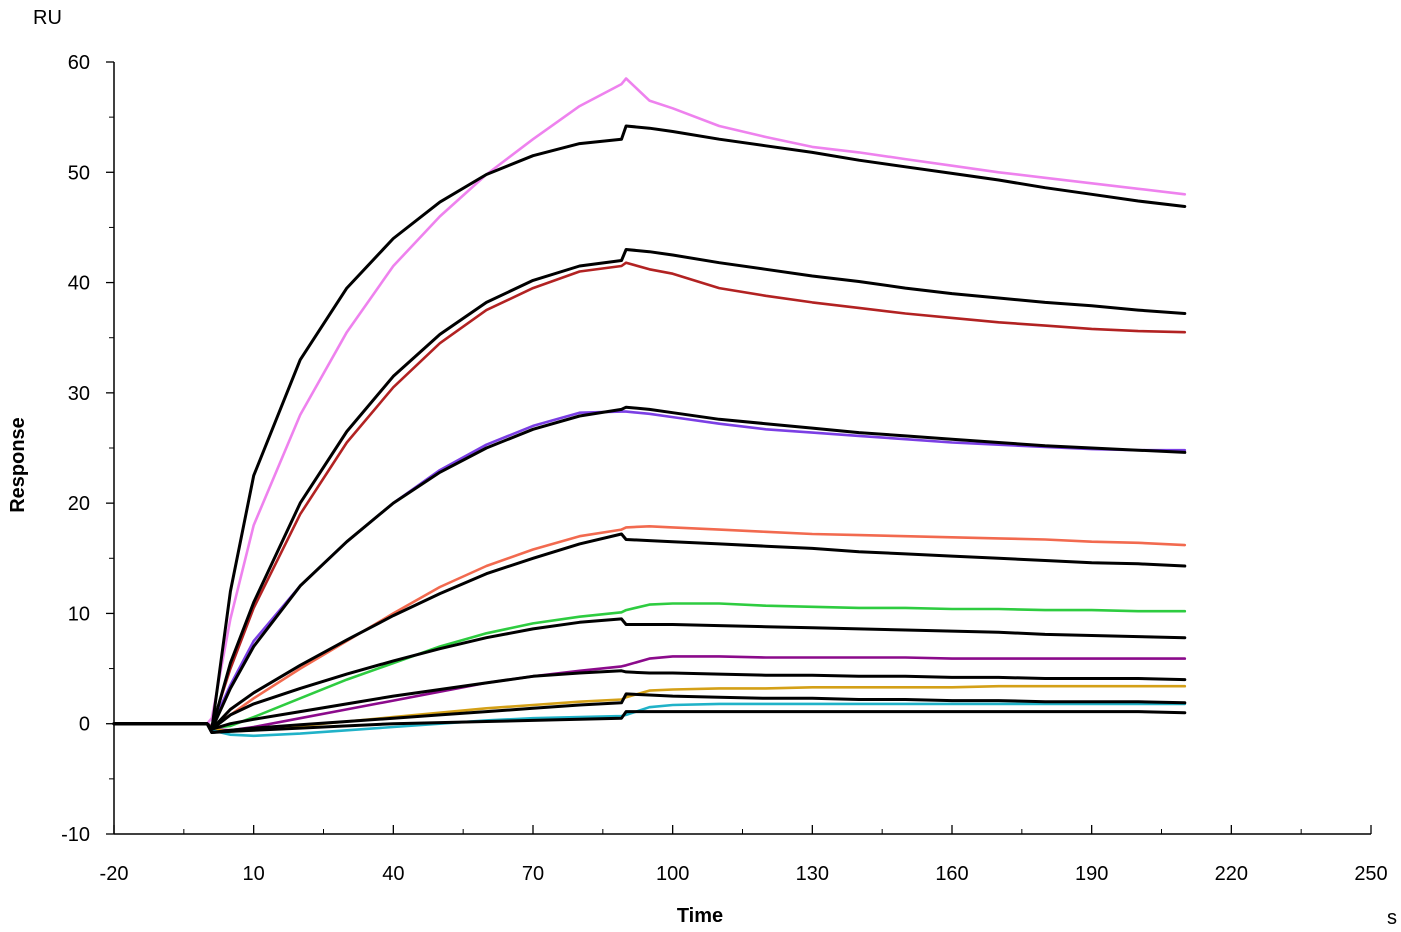 This screenshot has width=1401, height=932. Describe the element at coordinates (393, 874) in the screenshot. I see `x-tick-label: 40` at that location.